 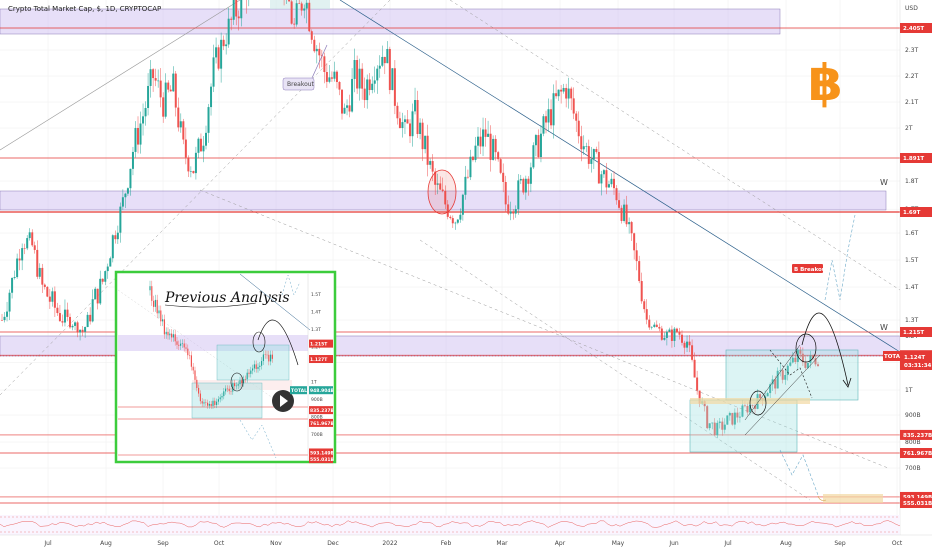 I want to click on x-tick-label: 2022, so click(x=389, y=543).